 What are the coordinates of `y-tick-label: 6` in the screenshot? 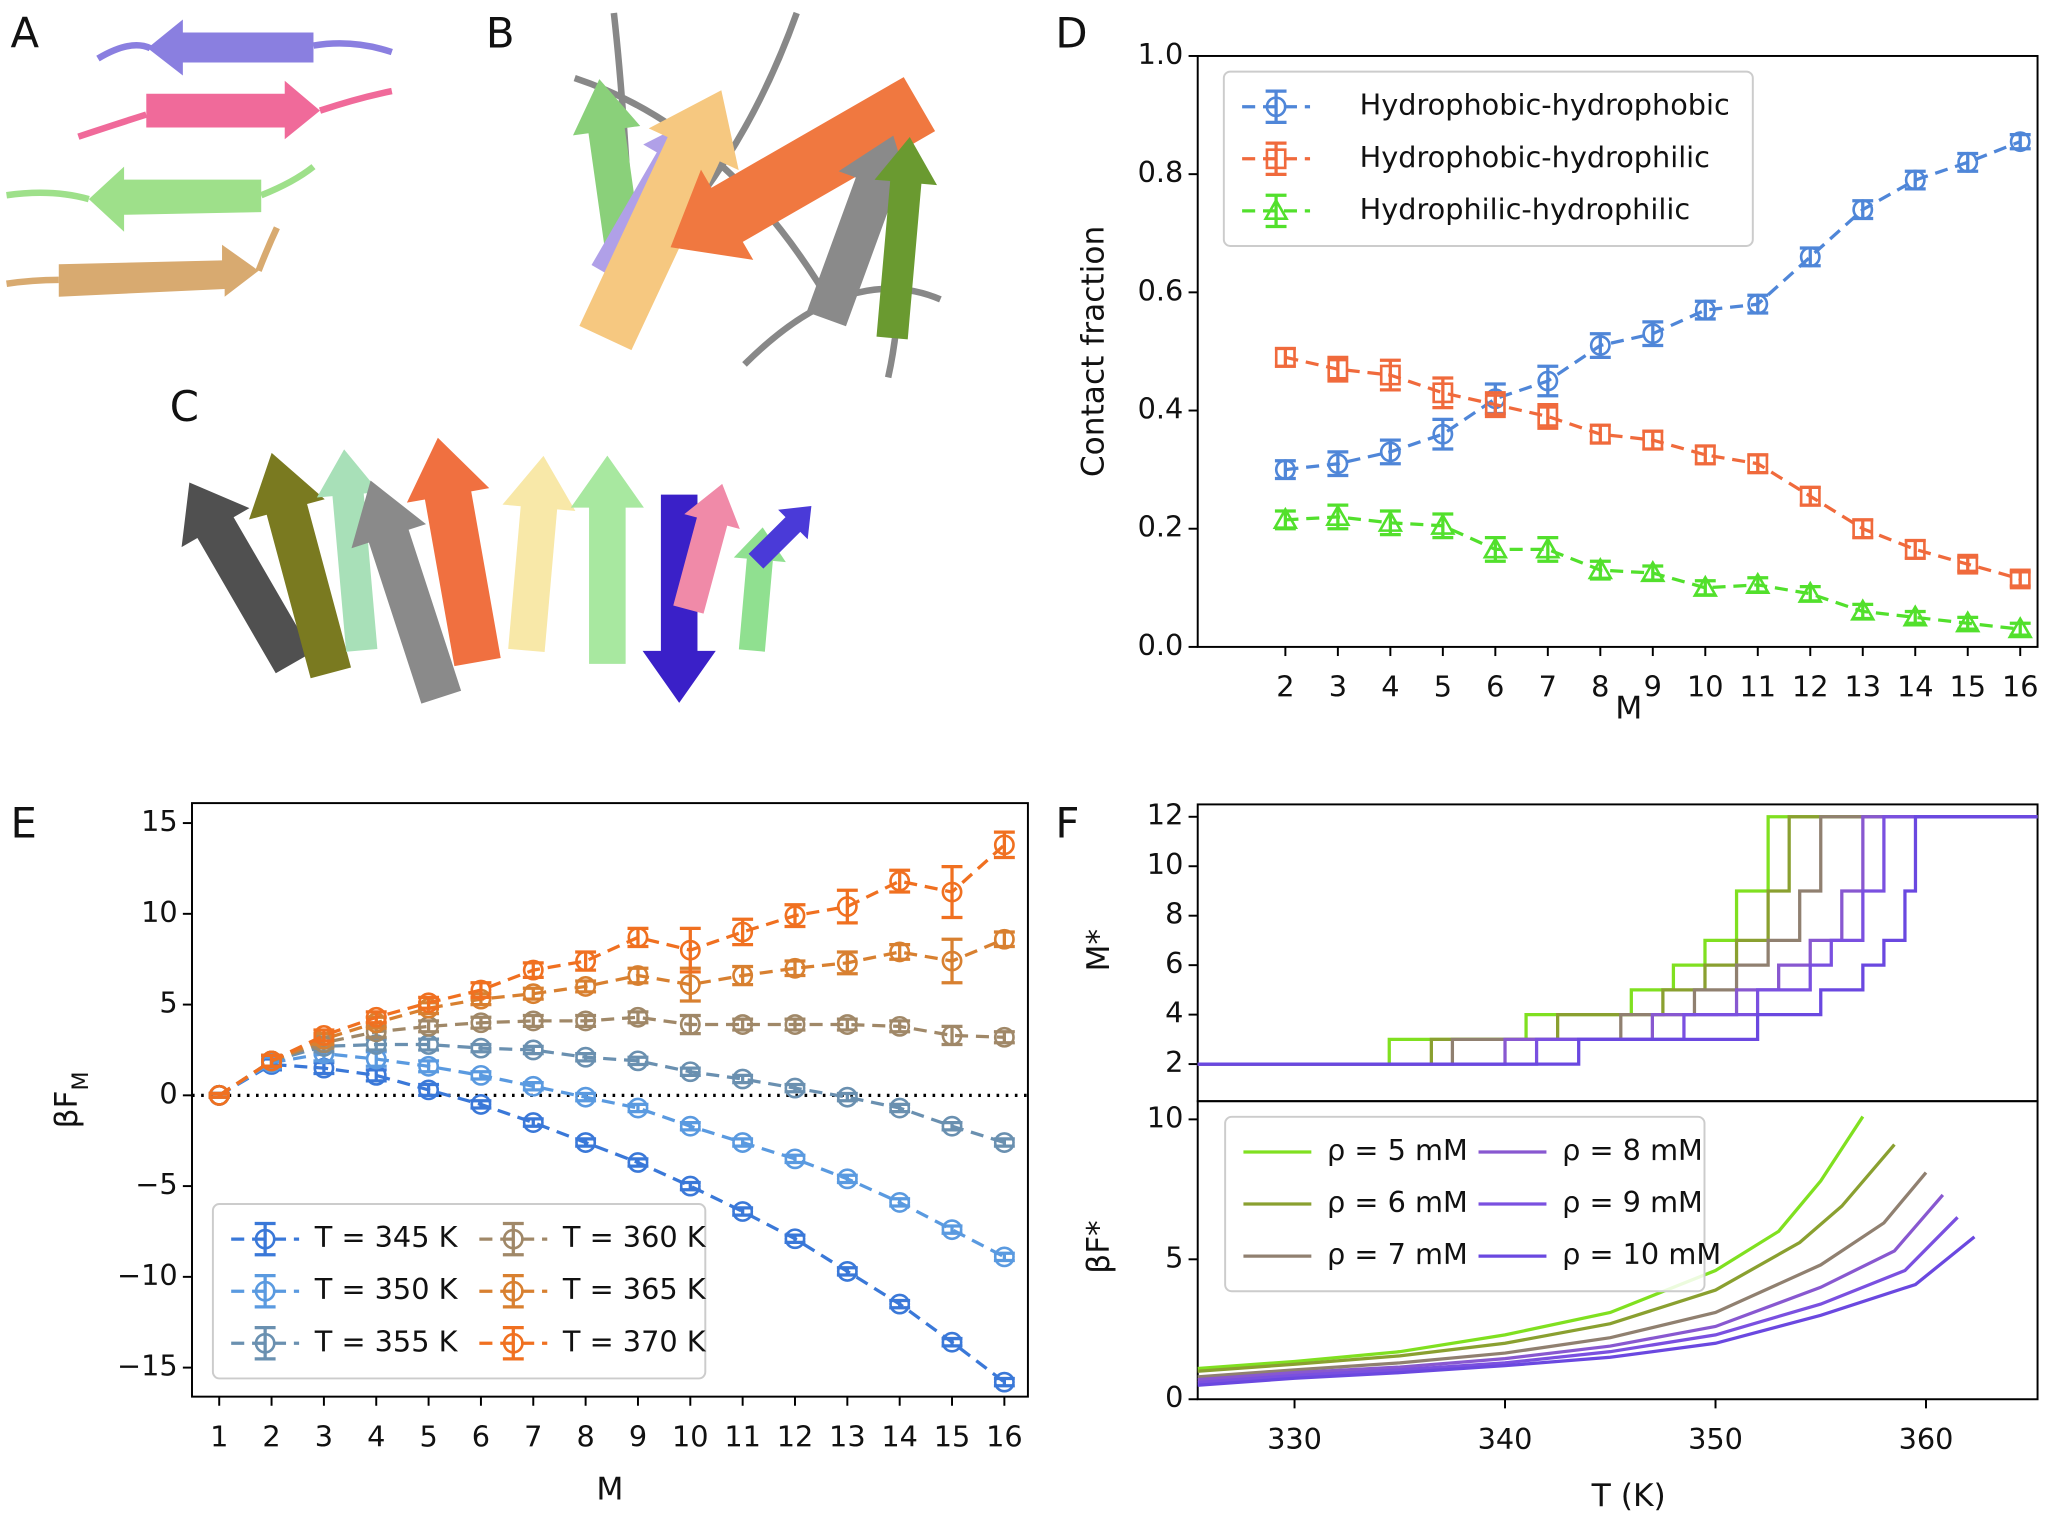 It's located at (1174, 963).